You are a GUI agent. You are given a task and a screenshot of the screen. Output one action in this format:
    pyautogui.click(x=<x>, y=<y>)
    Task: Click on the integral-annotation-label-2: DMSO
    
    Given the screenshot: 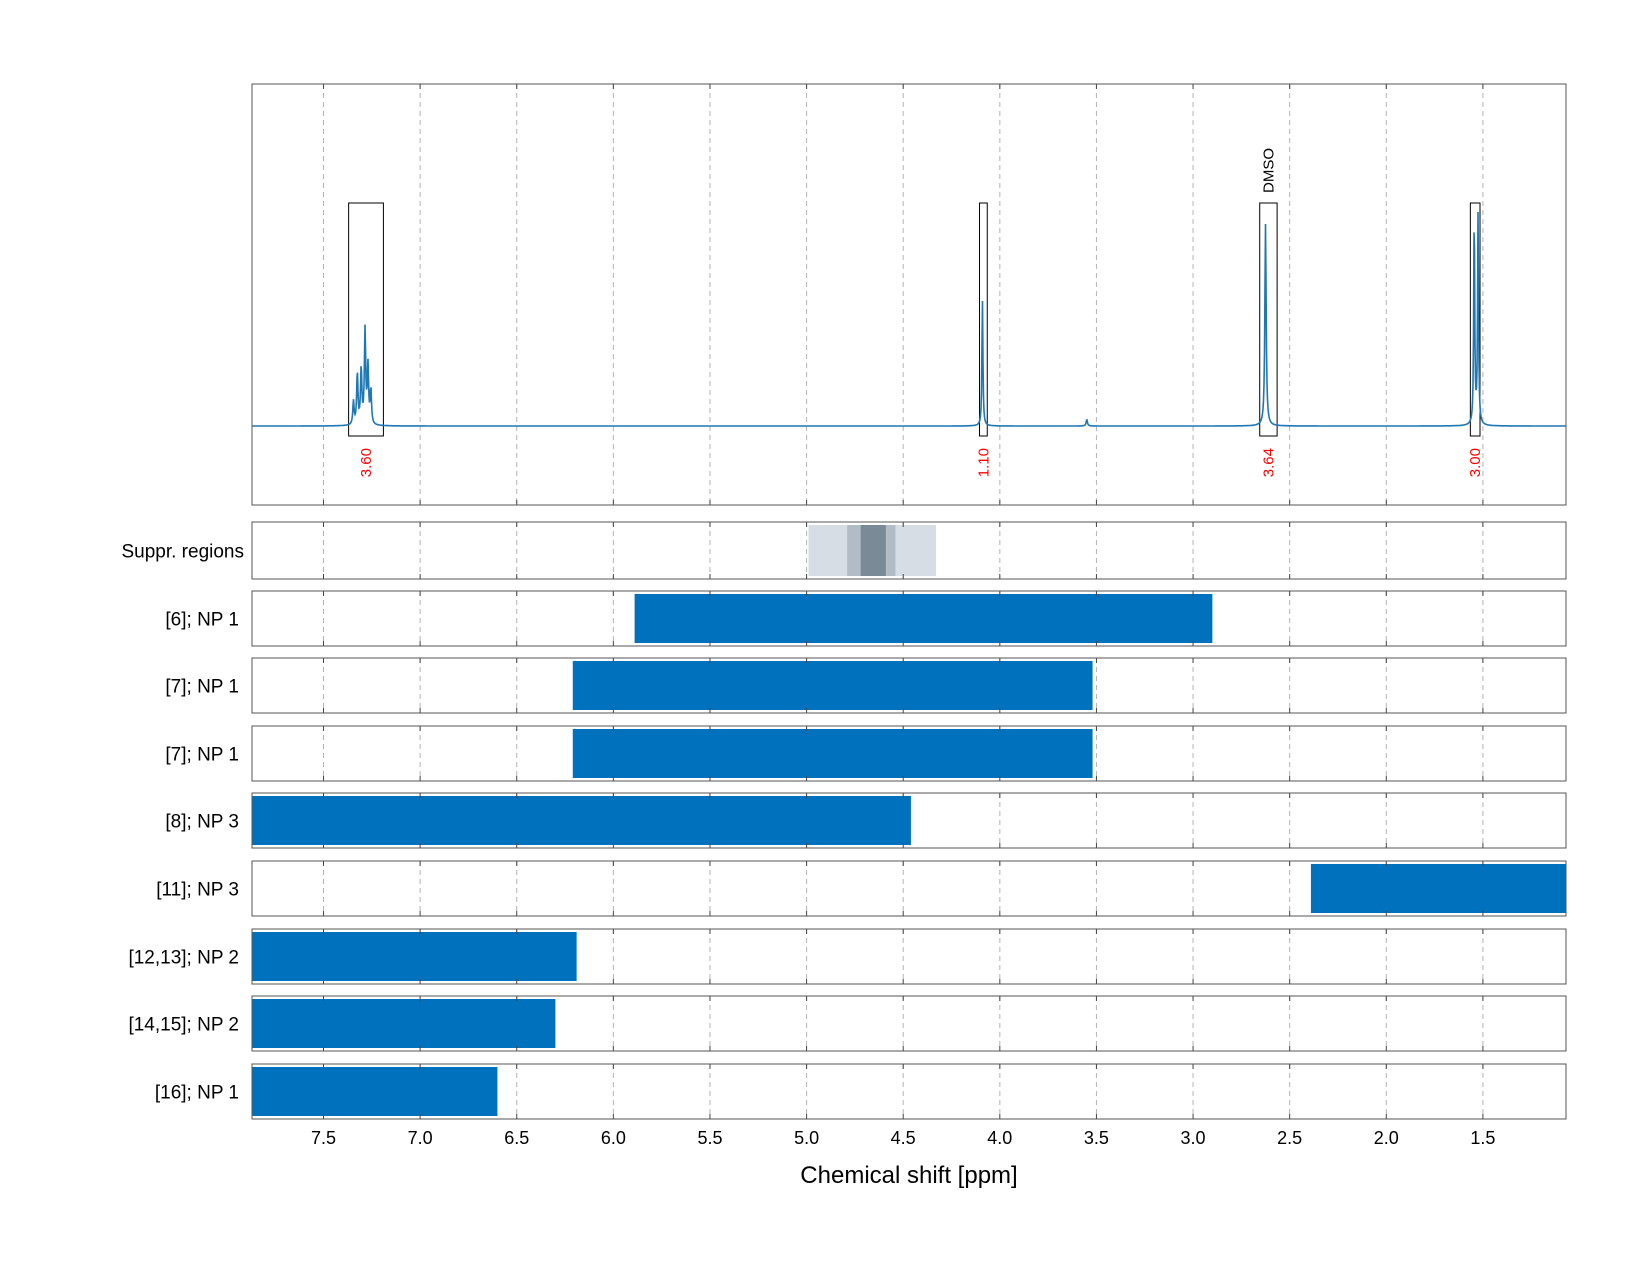 What is the action you would take?
    pyautogui.click(x=1268, y=170)
    